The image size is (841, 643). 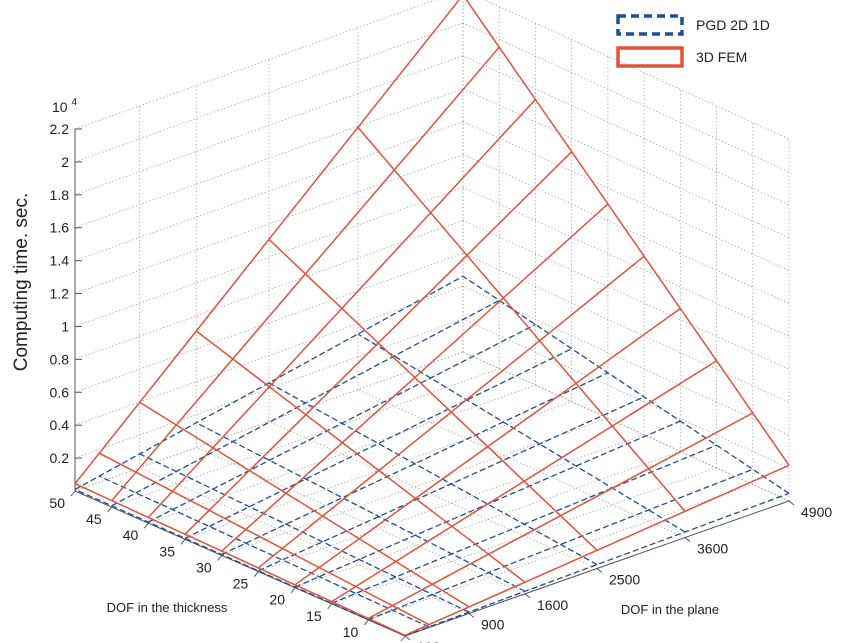 I want to click on x-tick-label: 45, so click(x=94, y=519).